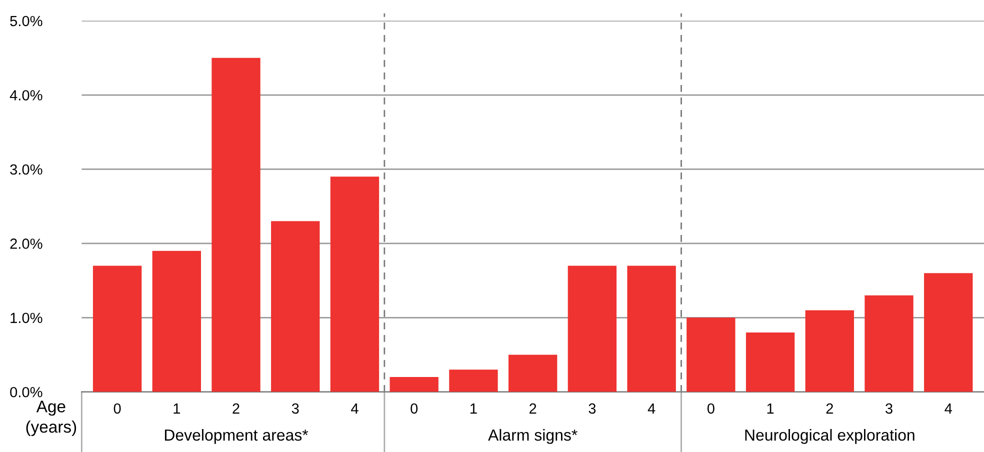  What do you see at coordinates (26, 318) in the screenshot?
I see `y-tick-label: 1.0%` at bounding box center [26, 318].